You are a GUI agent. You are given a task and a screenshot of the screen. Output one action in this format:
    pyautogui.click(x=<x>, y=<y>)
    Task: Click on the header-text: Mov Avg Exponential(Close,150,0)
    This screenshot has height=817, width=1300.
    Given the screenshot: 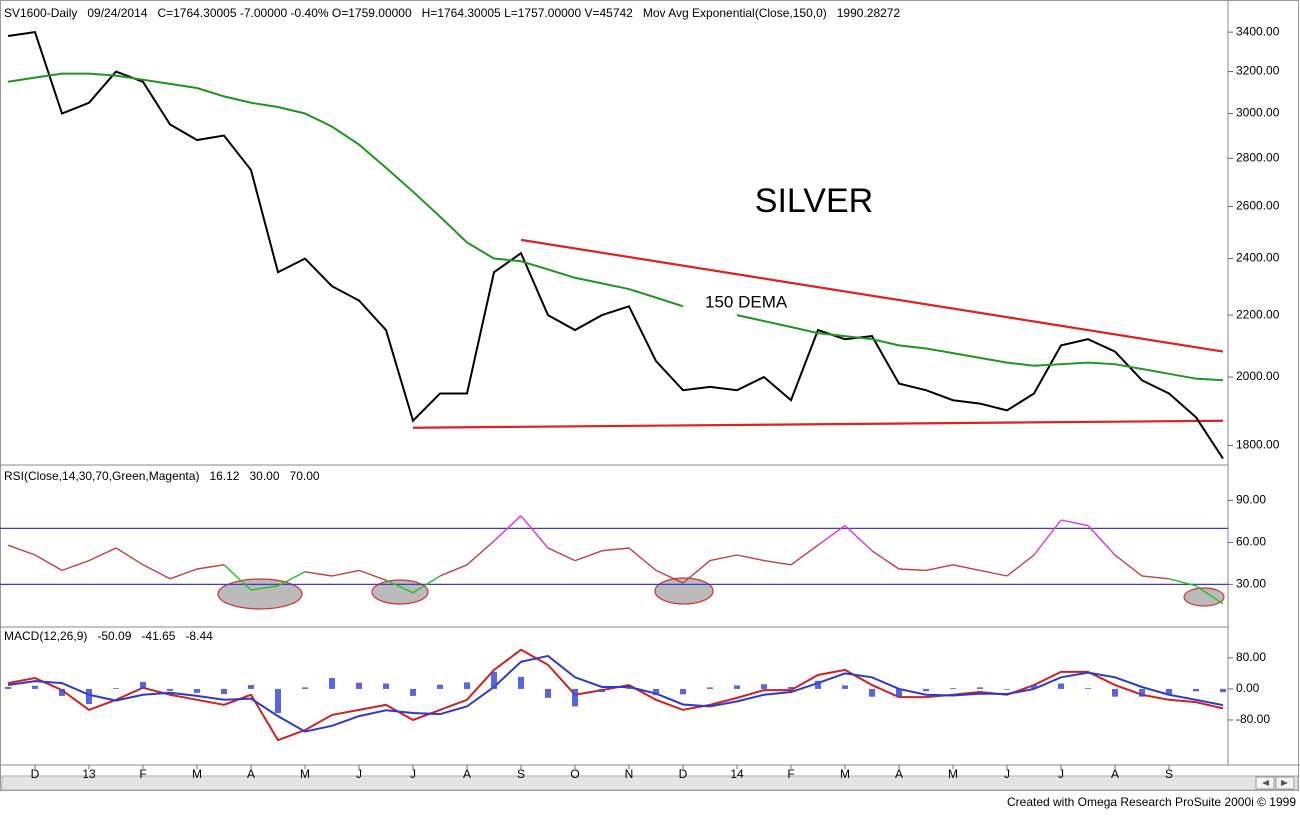 What is the action you would take?
    pyautogui.click(x=735, y=13)
    